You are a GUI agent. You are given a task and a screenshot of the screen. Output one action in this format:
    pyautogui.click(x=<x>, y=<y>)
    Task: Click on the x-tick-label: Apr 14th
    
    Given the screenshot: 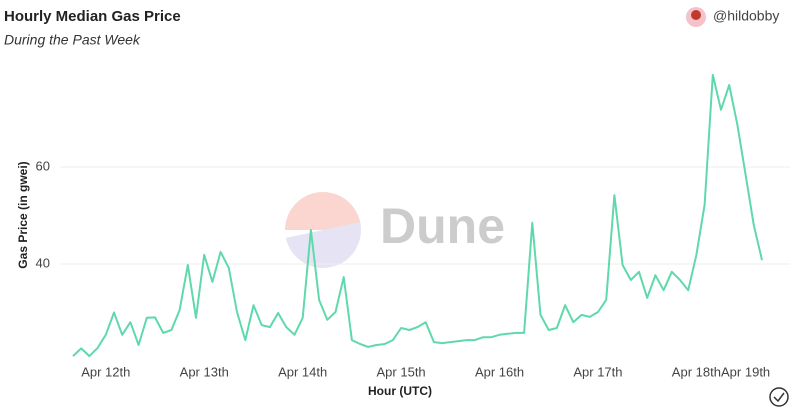 What is the action you would take?
    pyautogui.click(x=302, y=371)
    